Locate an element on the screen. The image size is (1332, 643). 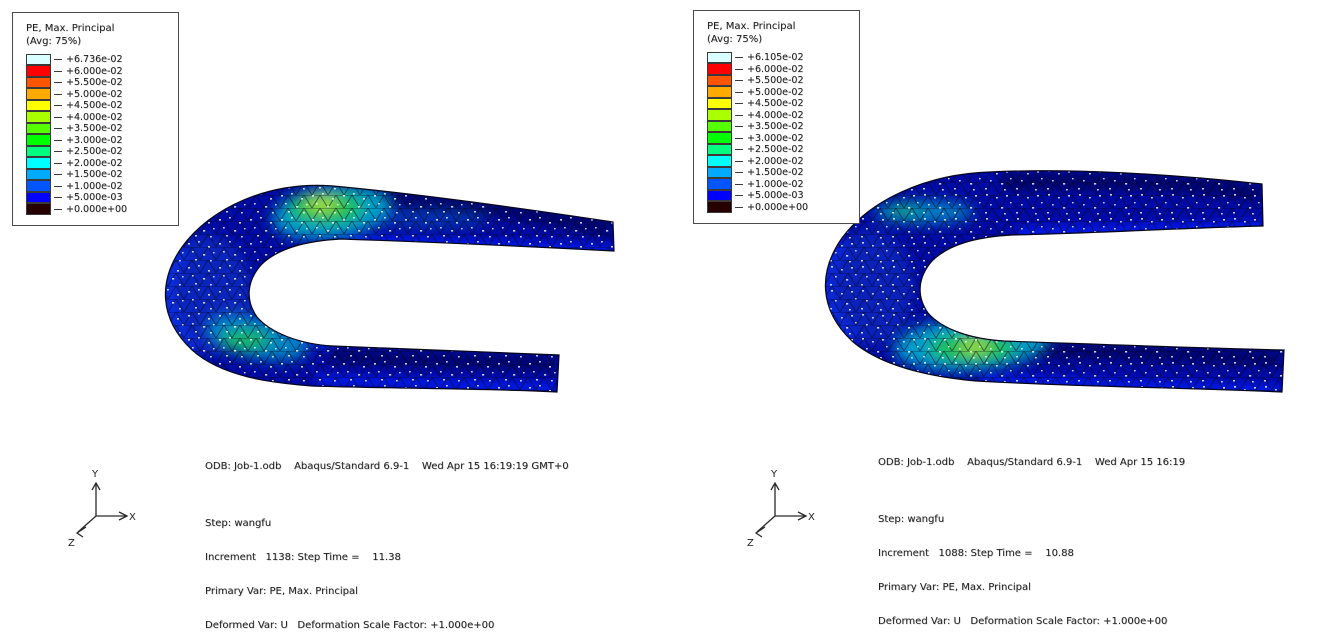
legend-row: +3.000e-02 is located at coordinates (99, 140).